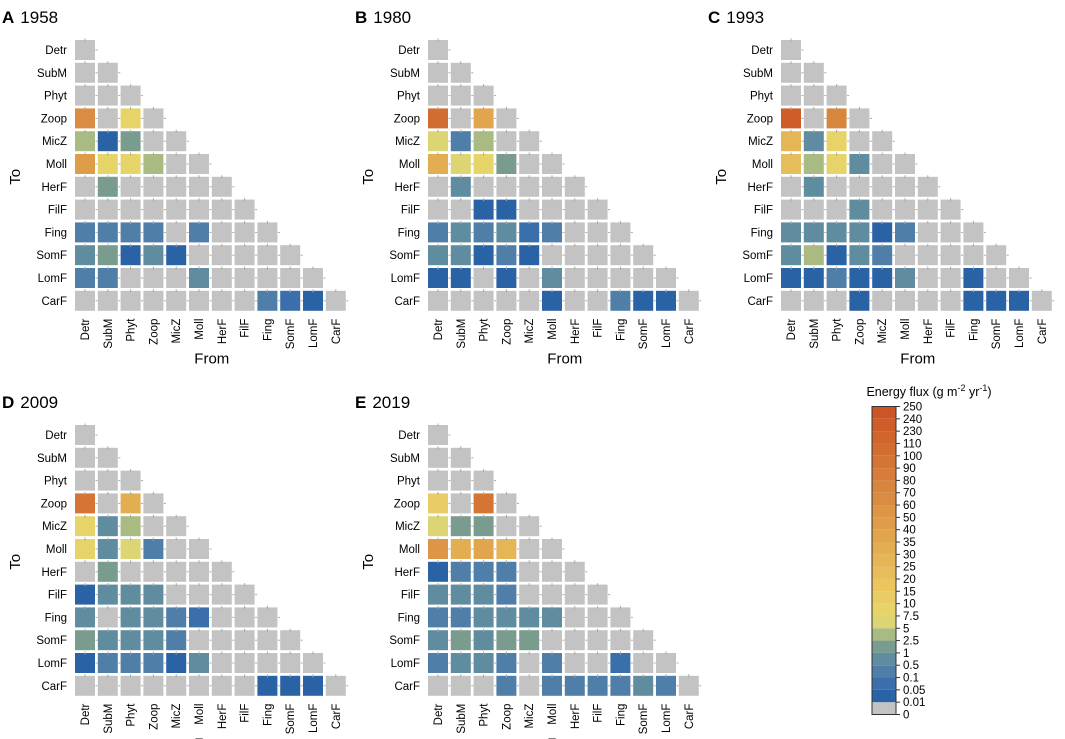 Image resolution: width=1065 pixels, height=739 pixels. What do you see at coordinates (1043, 332) in the screenshot?
I see `column-label: CarF` at bounding box center [1043, 332].